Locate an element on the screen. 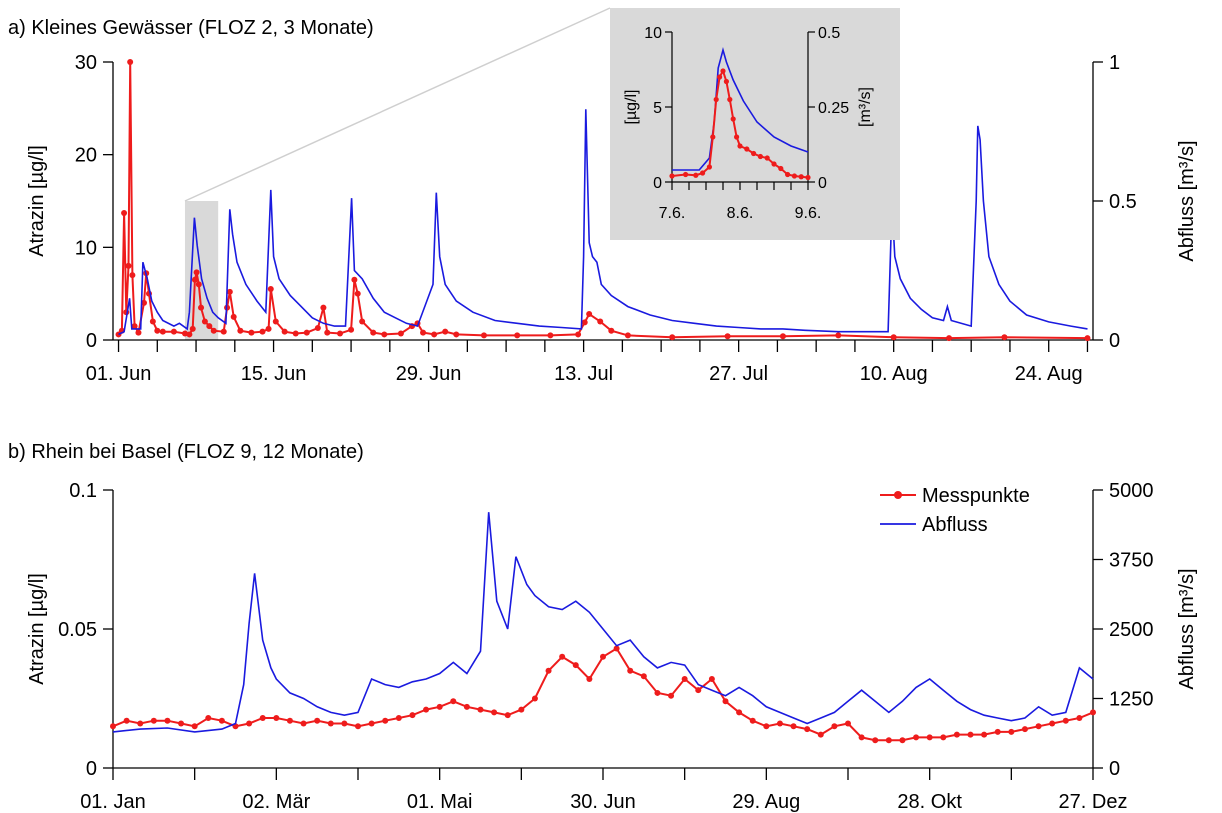 The height and width of the screenshot is (813, 1222). y2-tick-label: 1 is located at coordinates (1114, 63).